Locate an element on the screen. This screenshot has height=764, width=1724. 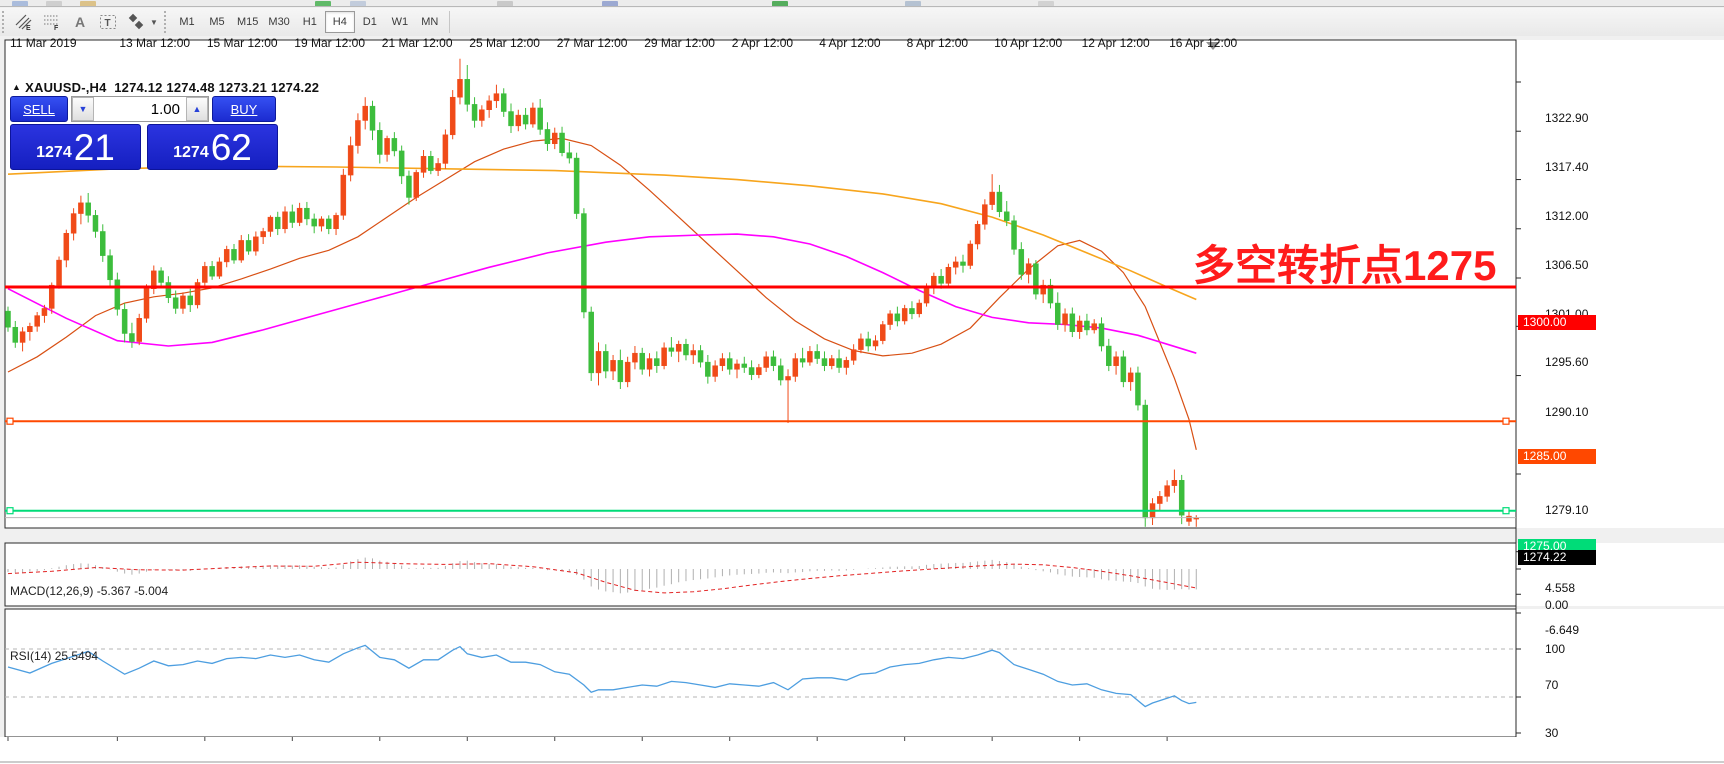
dropdown-caret-icon: ▼ is located at coordinates (154, 22).